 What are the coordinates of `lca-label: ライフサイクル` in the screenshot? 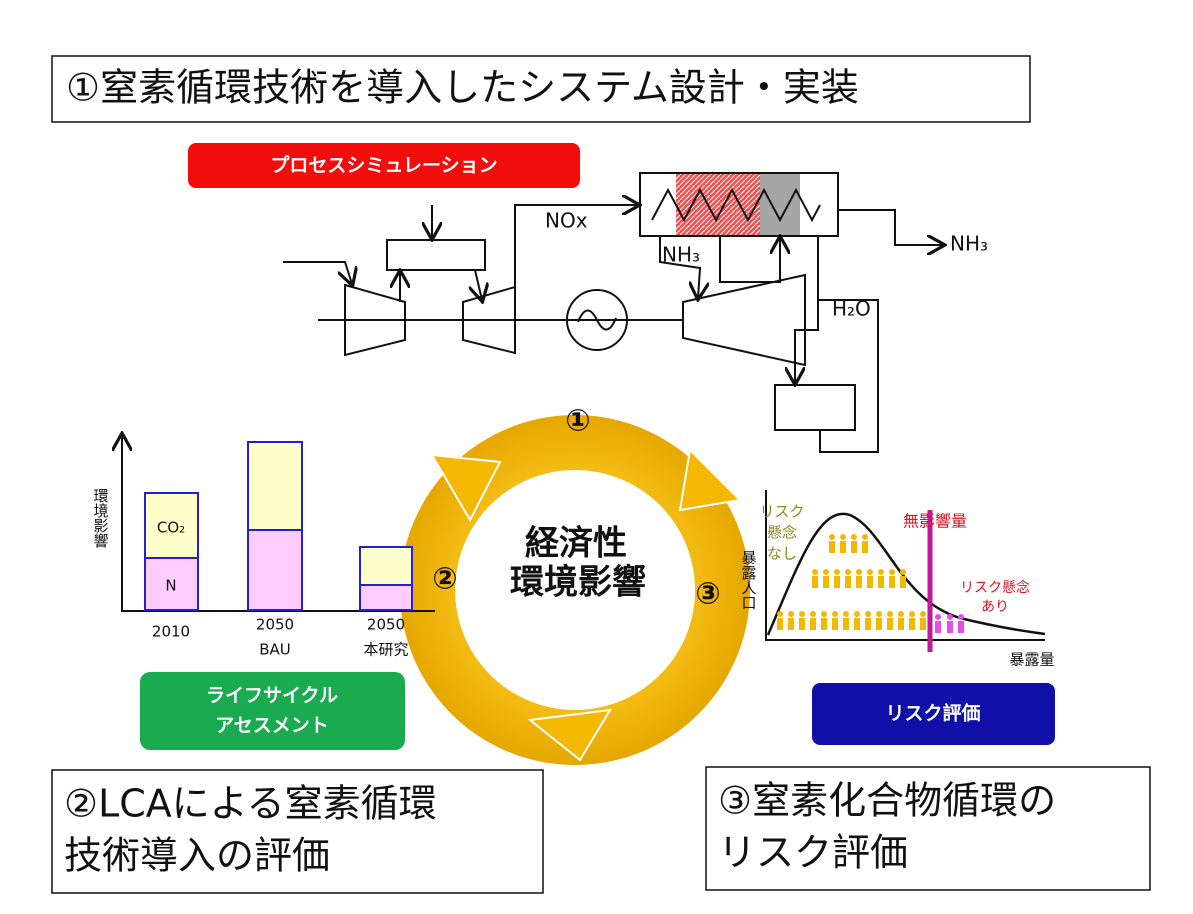 It's located at (272, 696).